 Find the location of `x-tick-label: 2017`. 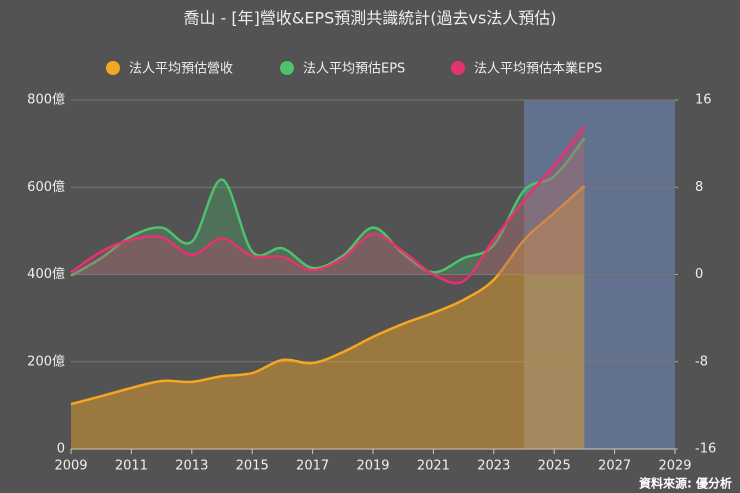

x-tick-label: 2017 is located at coordinates (312, 466).